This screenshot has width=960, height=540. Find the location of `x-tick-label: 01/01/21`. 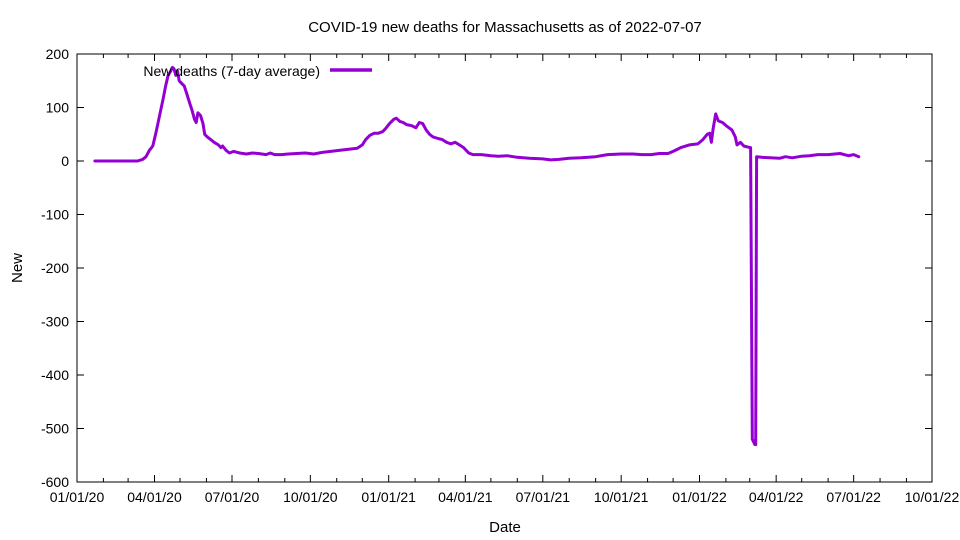

x-tick-label: 01/01/21 is located at coordinates (388, 497).